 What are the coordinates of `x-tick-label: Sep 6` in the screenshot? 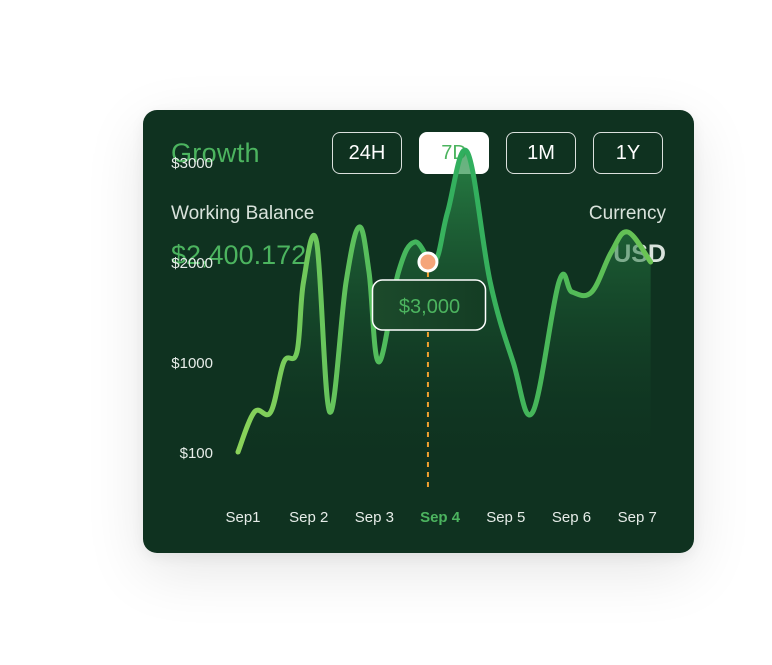 It's located at (571, 517).